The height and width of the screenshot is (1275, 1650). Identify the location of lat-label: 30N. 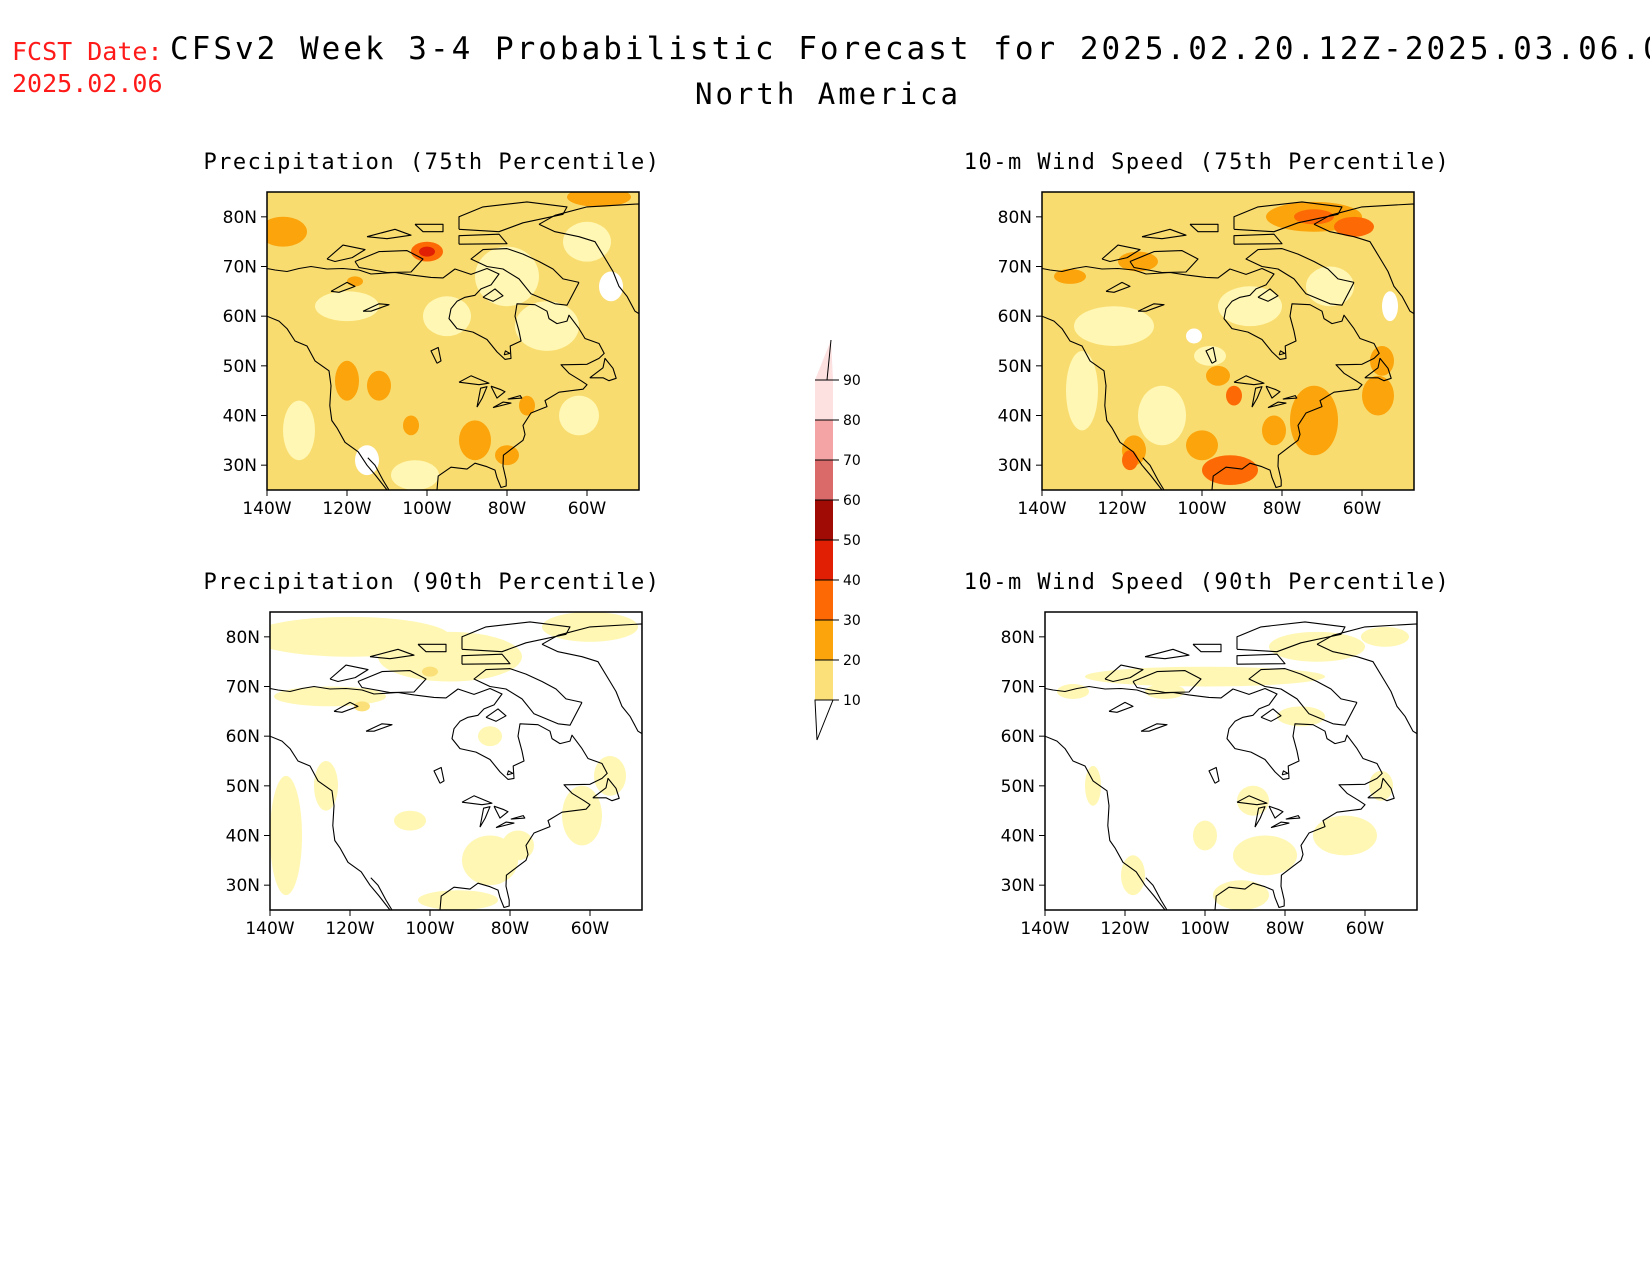
(243, 886).